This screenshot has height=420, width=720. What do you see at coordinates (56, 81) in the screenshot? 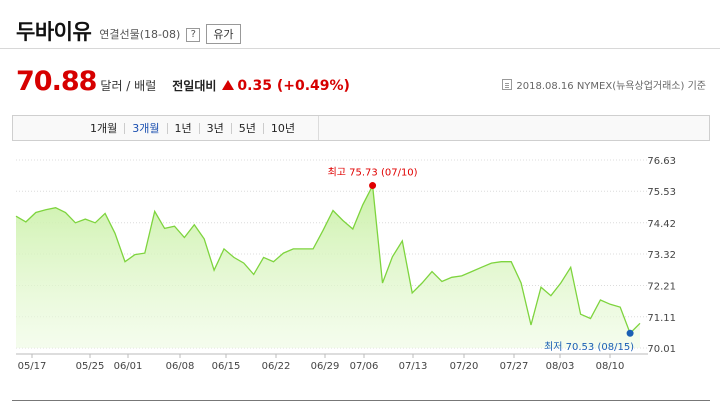
I see `current-price: 70.88` at bounding box center [56, 81].